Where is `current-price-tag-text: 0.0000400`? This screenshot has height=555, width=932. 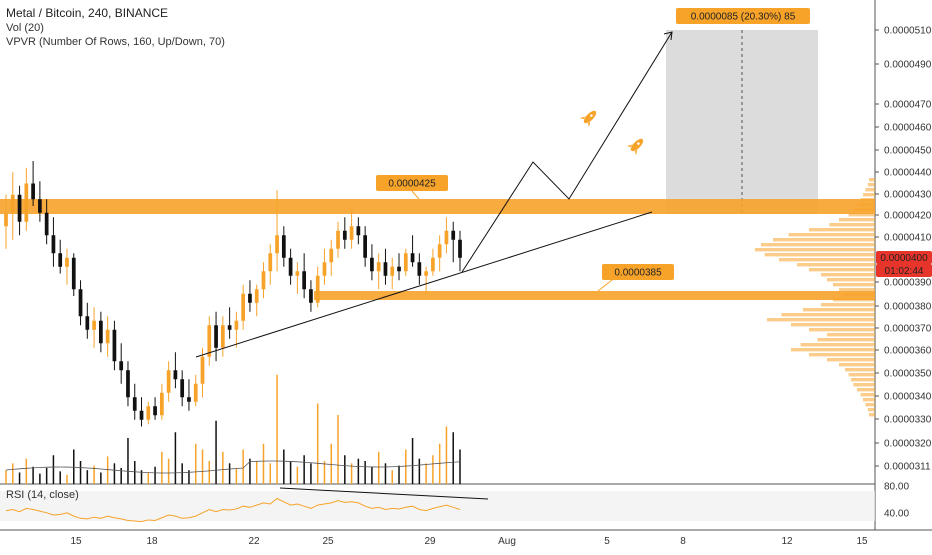 current-price-tag-text: 0.0000400 is located at coordinates (904, 258).